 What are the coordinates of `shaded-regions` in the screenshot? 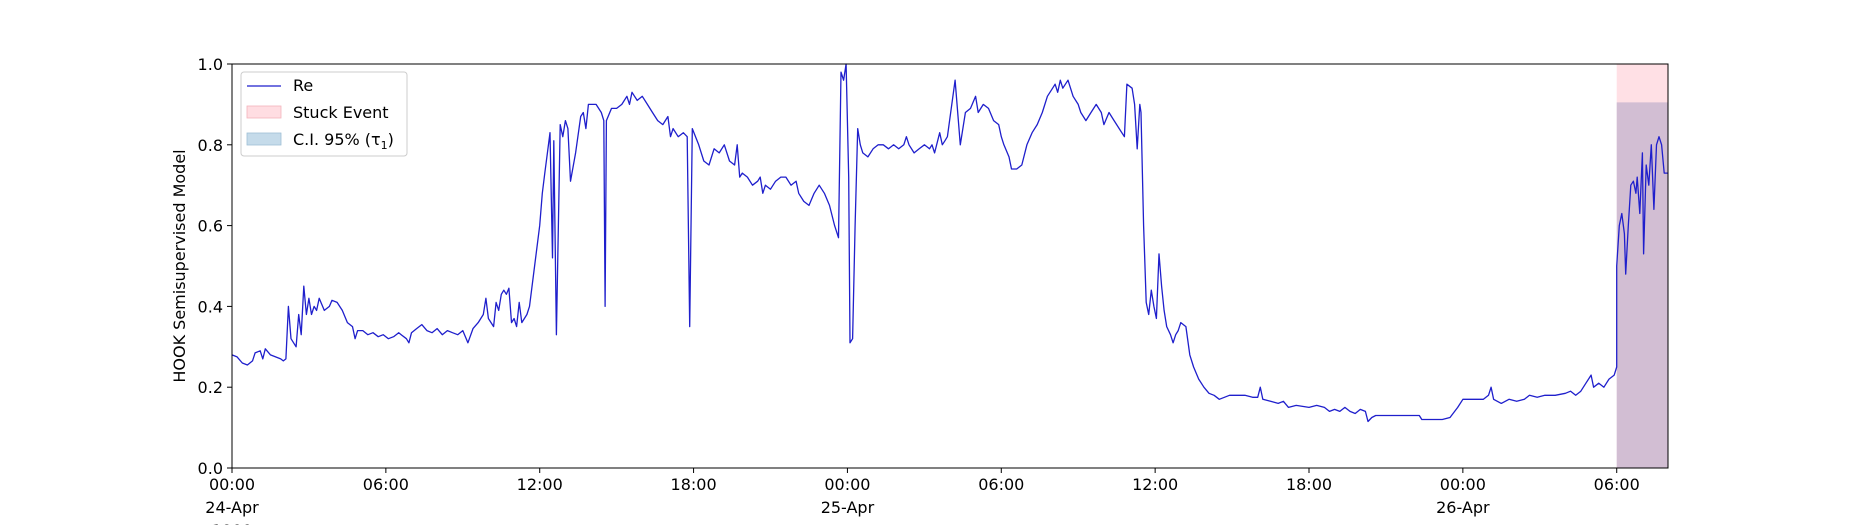 It's located at (1642, 266).